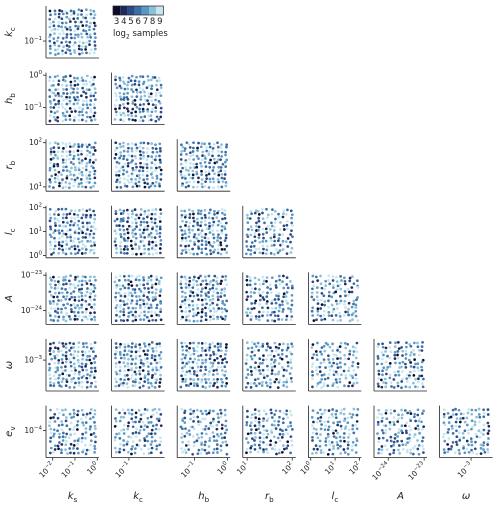  Describe the element at coordinates (61, 365) in the screenshot. I see `panel-ks-omega: 10−3` at that location.